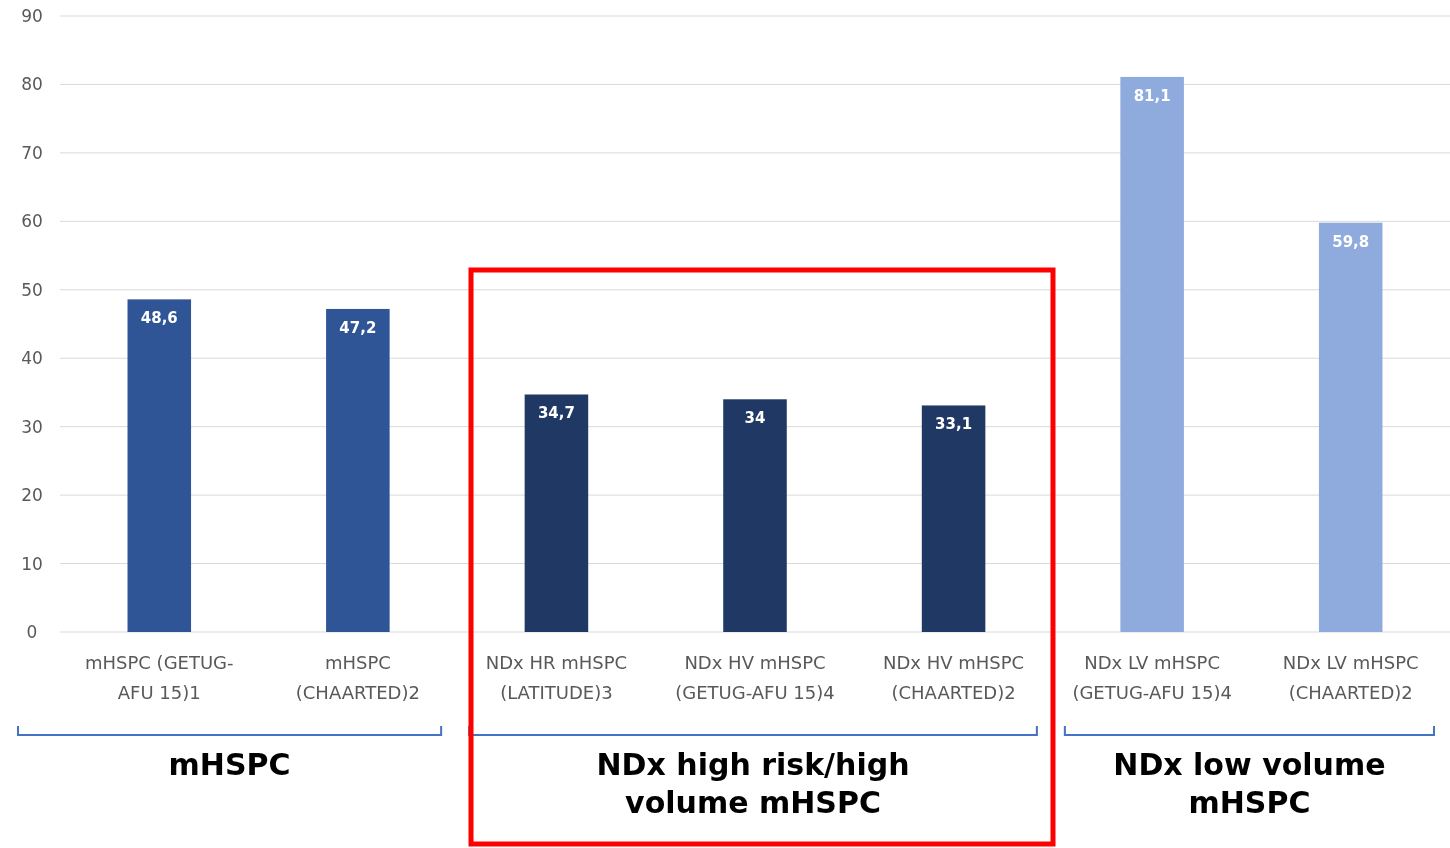 The image size is (1450, 848). I want to click on text: mHSPC, so click(229, 764).